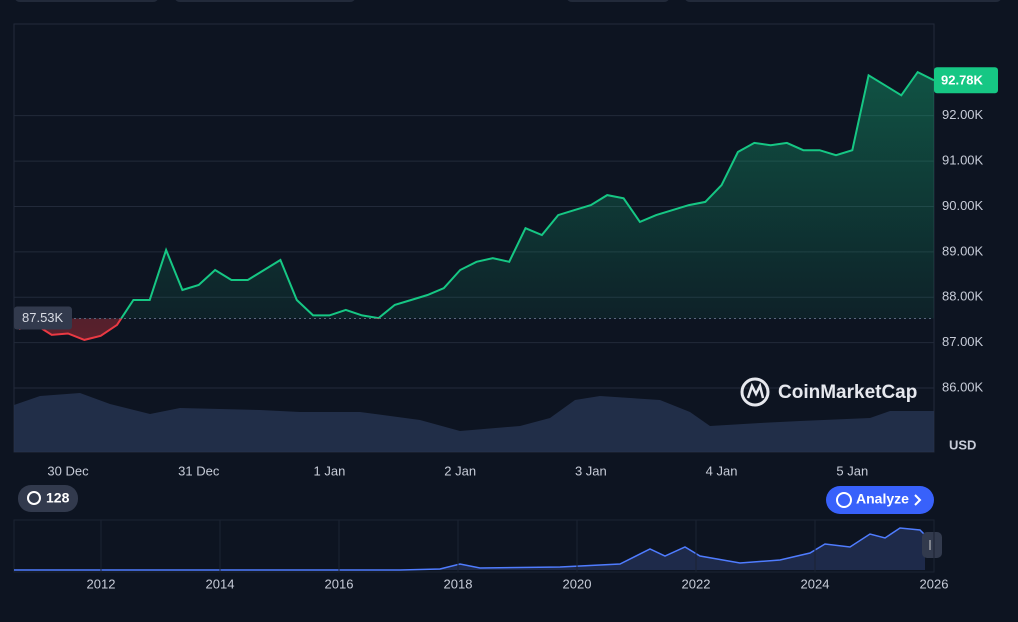  What do you see at coordinates (220, 583) in the screenshot?
I see `overview-year-label: 2014` at bounding box center [220, 583].